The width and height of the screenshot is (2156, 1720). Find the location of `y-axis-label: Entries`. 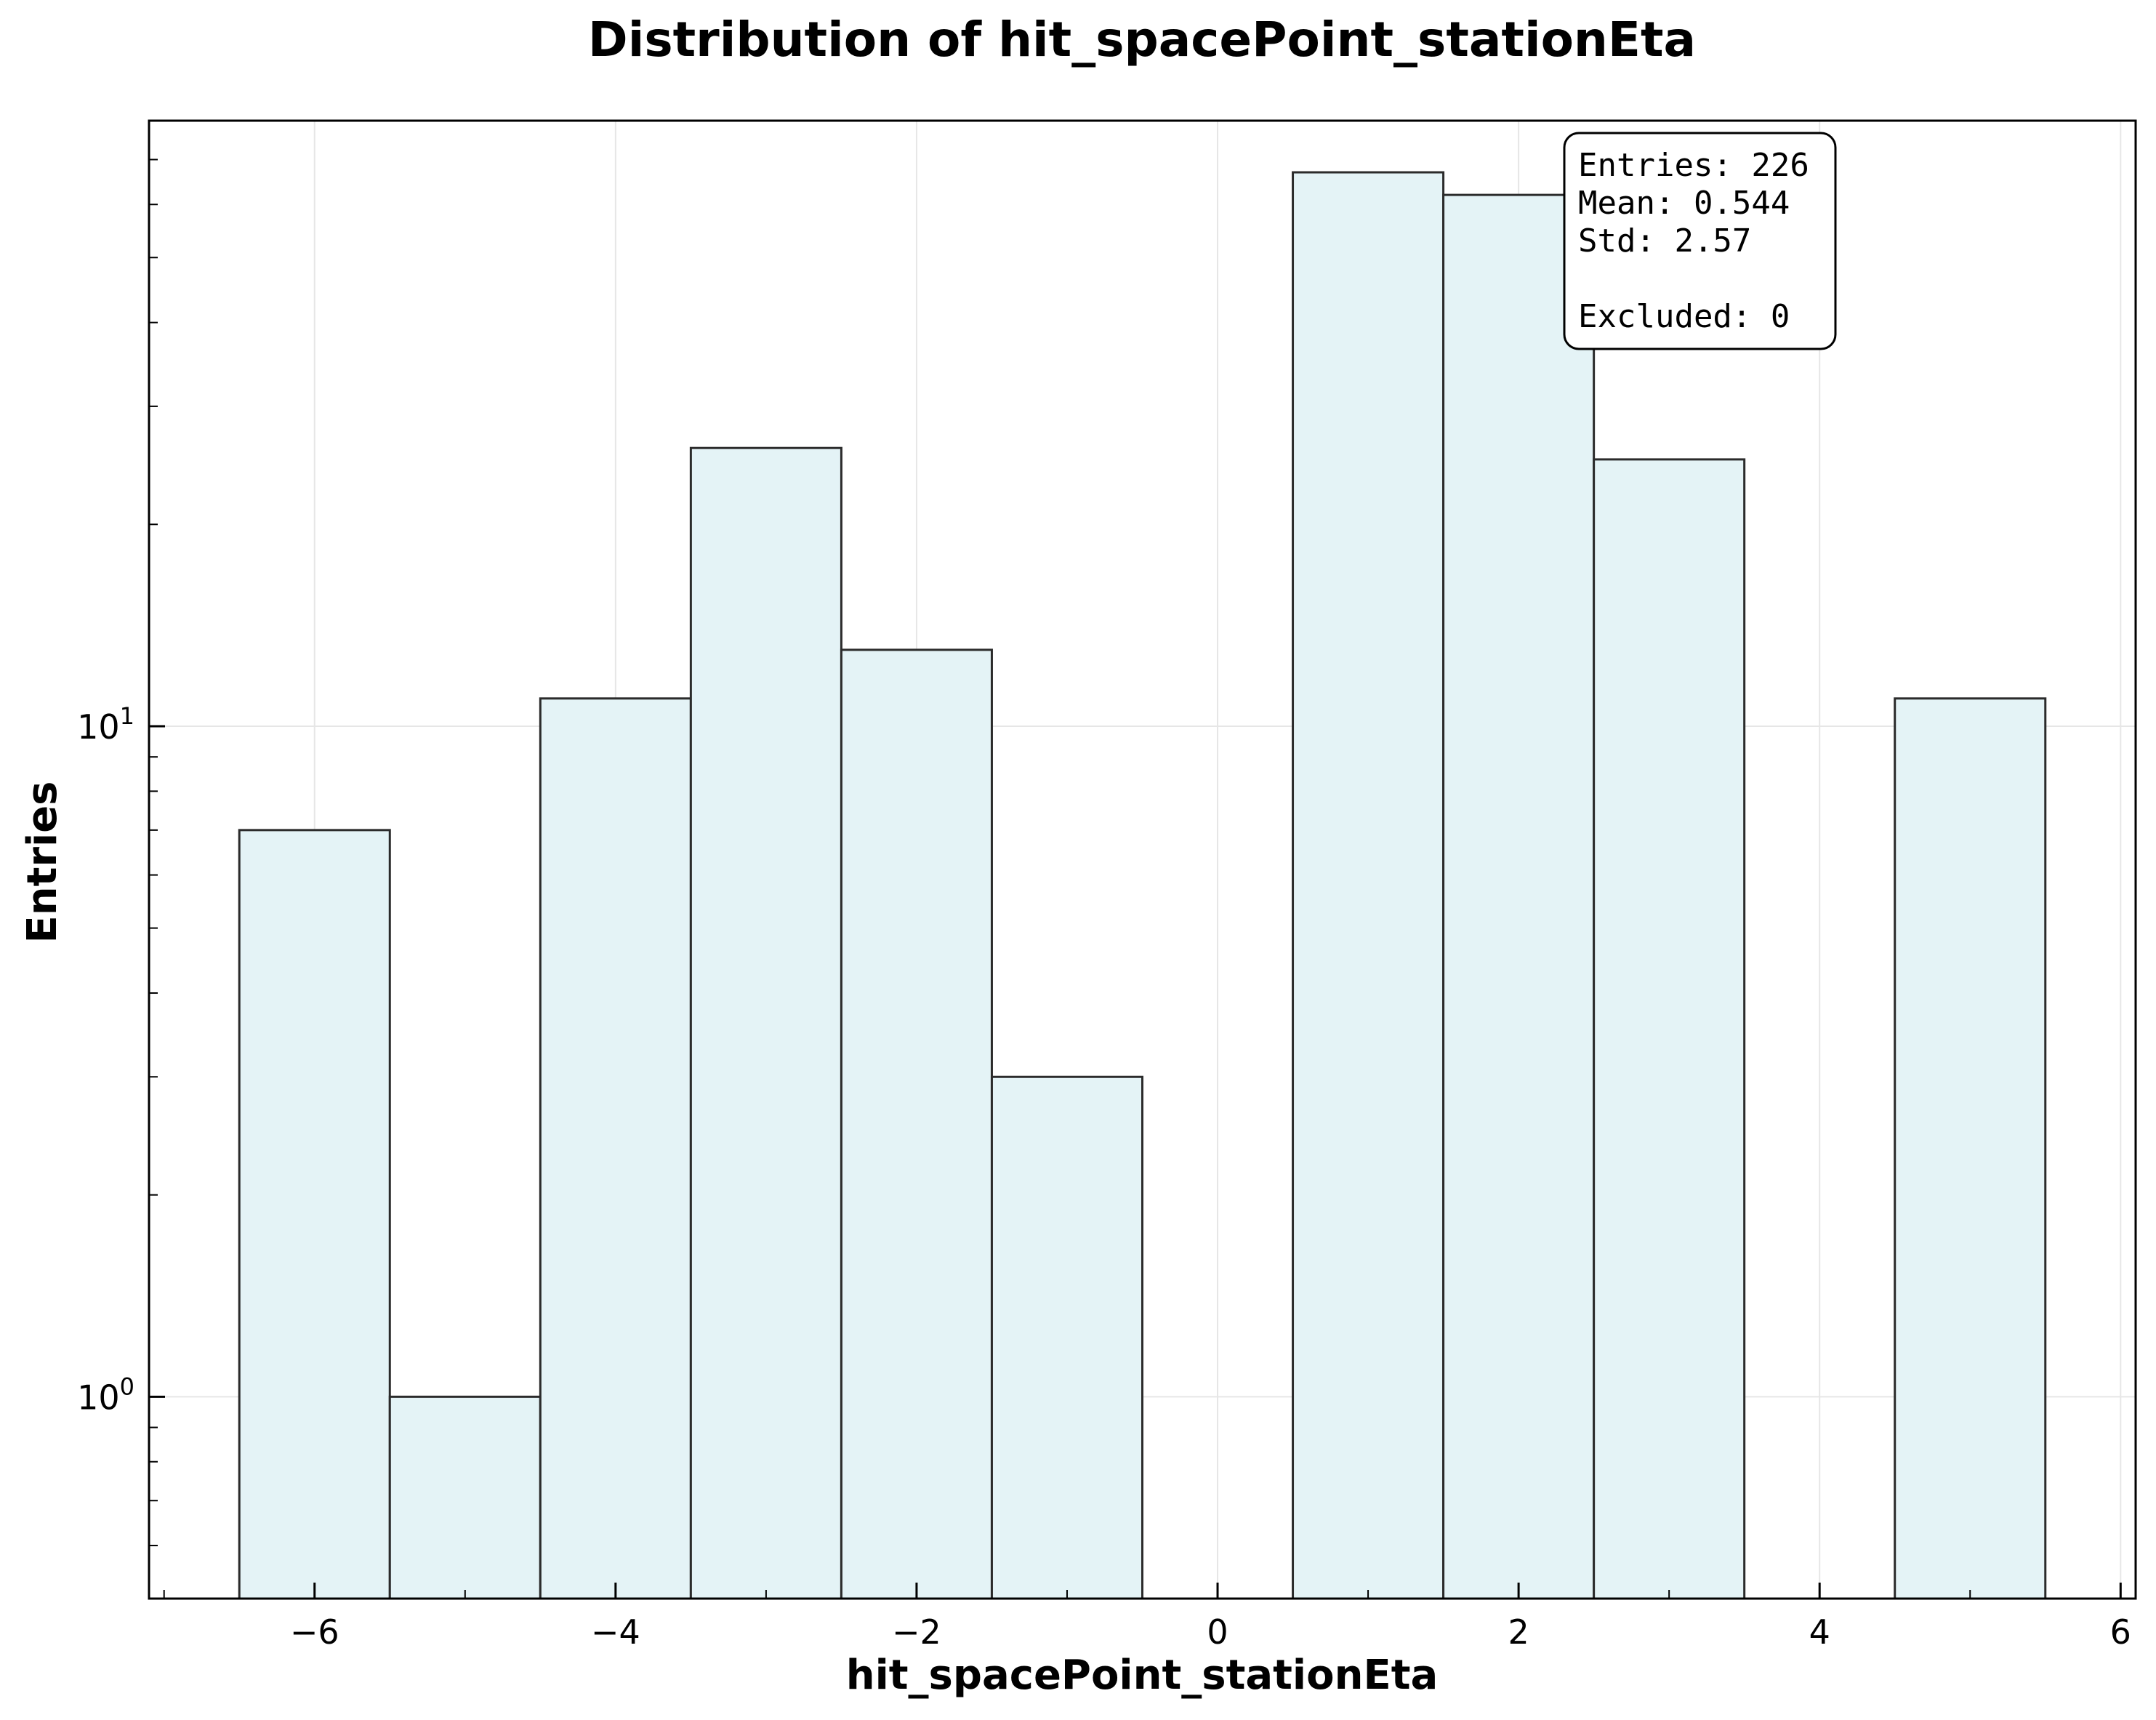

y-axis-label: Entries is located at coordinates (42, 862).